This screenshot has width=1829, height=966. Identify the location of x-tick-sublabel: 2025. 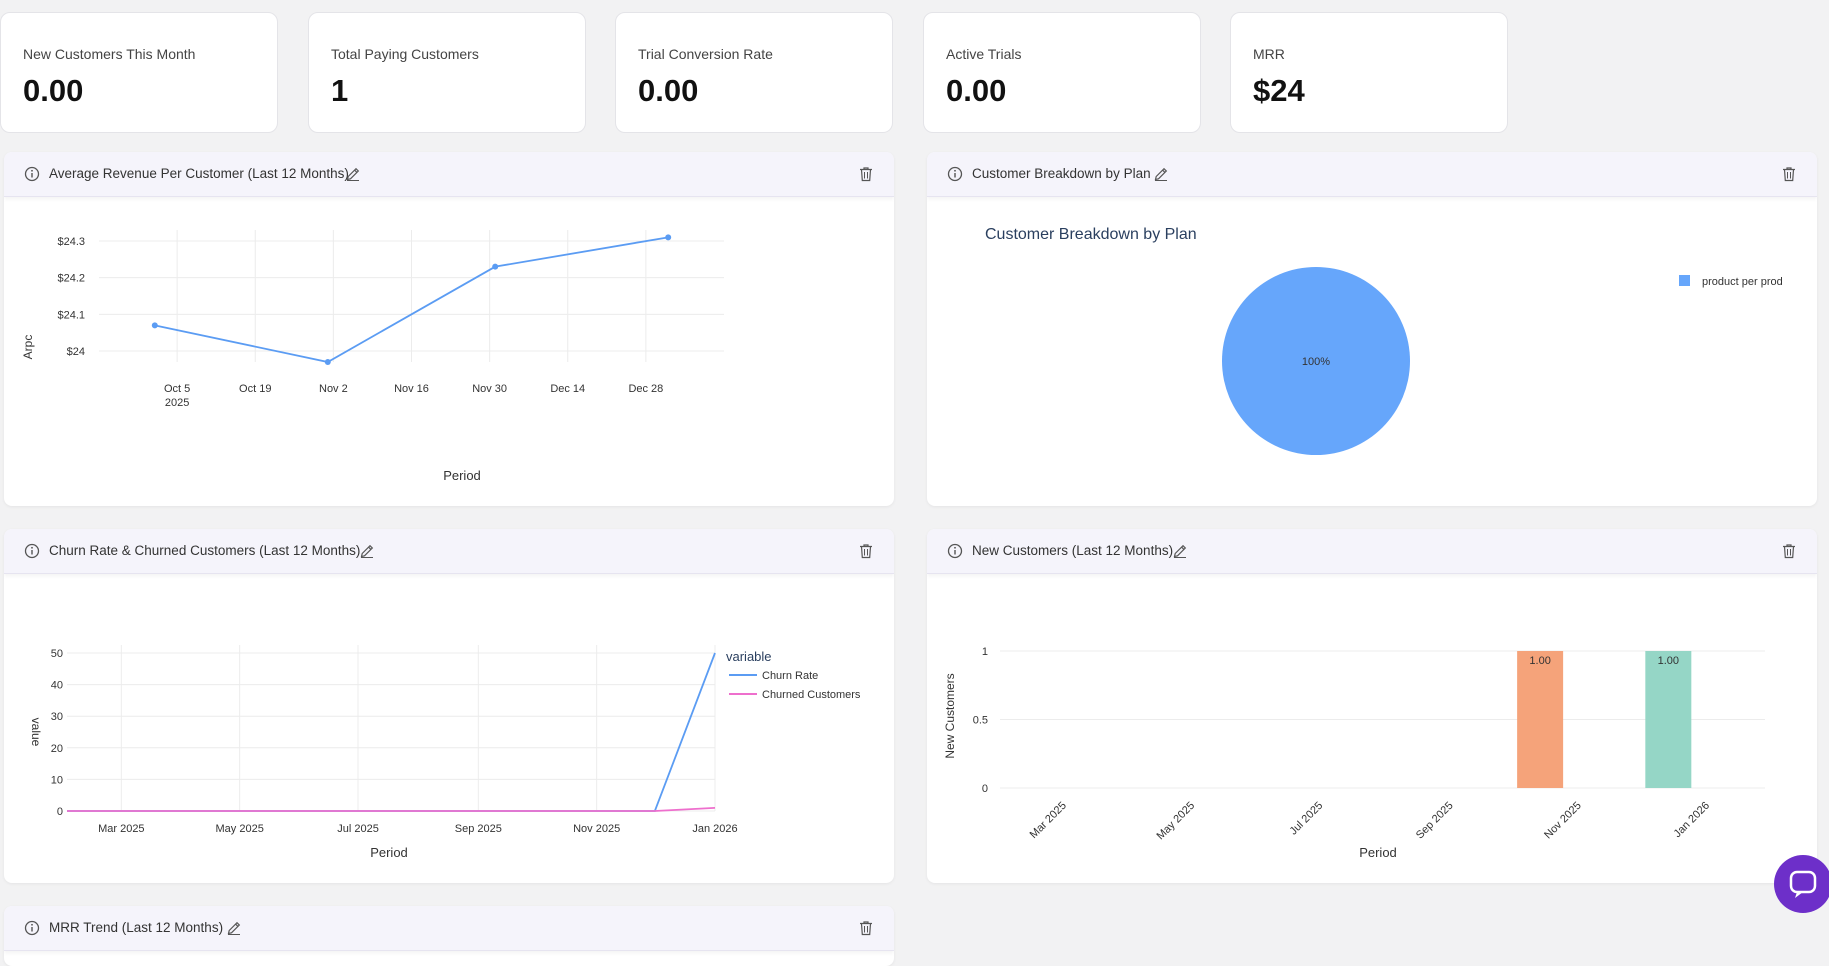
(177, 403).